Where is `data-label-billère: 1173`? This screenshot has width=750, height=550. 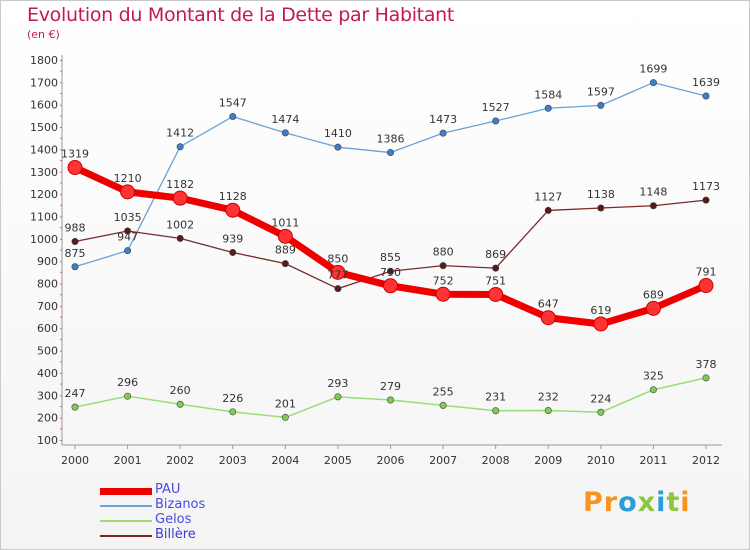
data-label-billère: 1173 is located at coordinates (706, 186).